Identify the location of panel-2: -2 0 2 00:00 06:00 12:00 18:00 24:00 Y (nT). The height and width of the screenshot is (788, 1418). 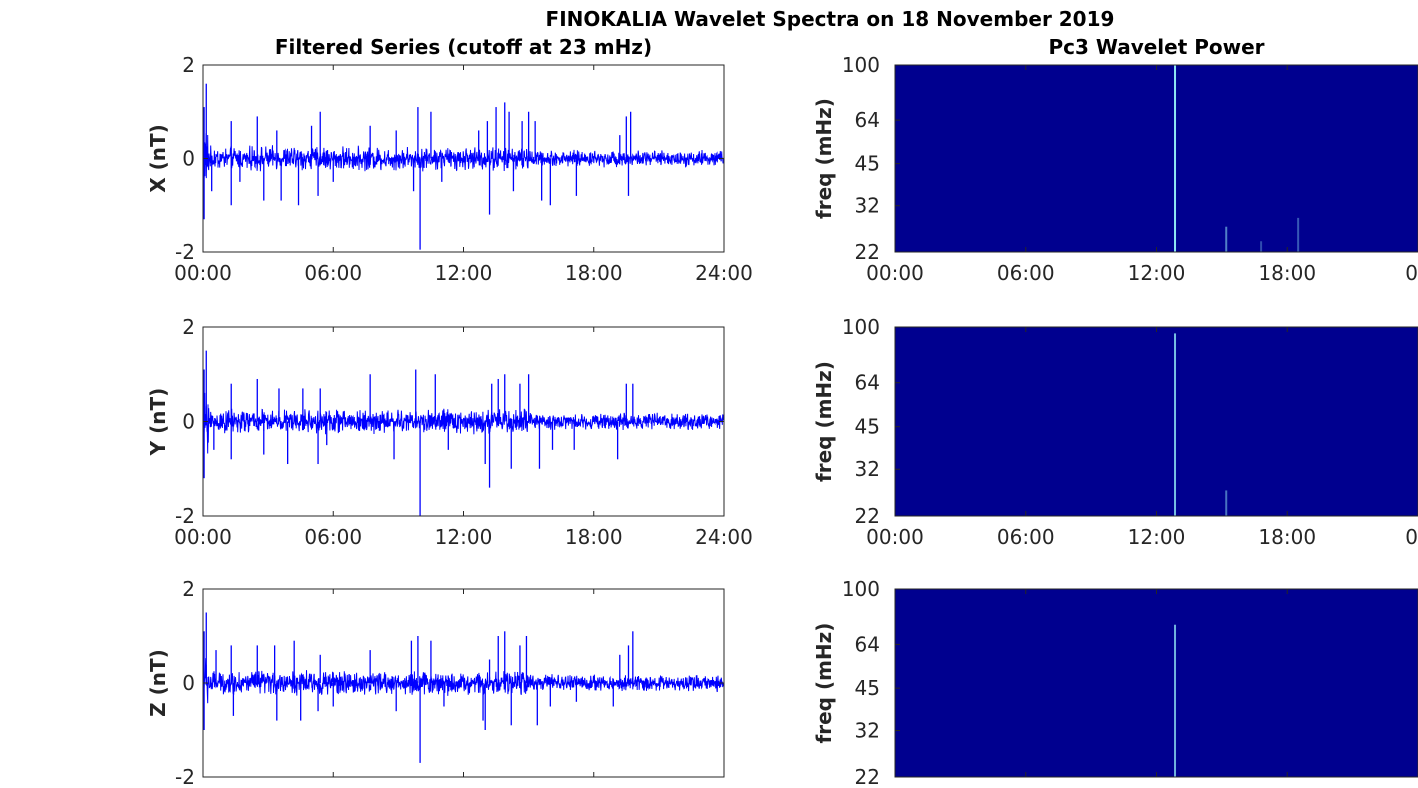
(449, 432).